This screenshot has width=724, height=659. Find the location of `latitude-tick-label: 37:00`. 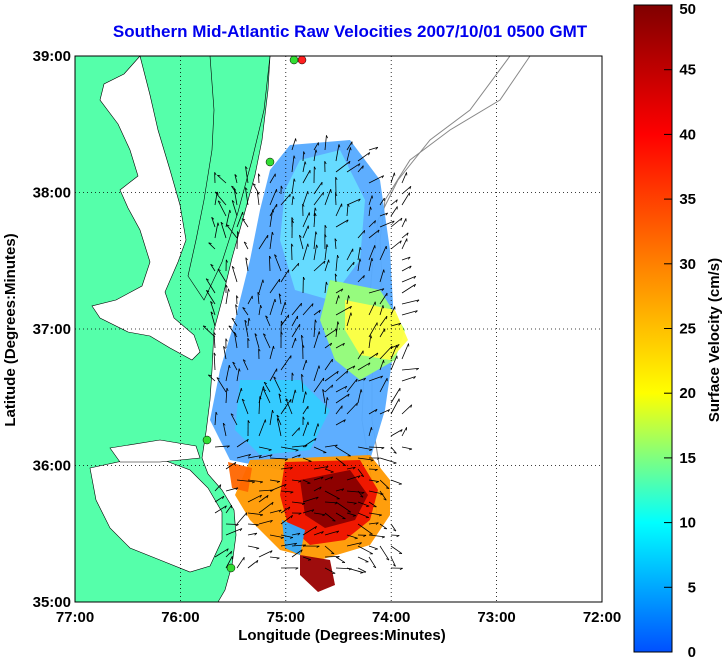

latitude-tick-label: 37:00 is located at coordinates (52, 329).